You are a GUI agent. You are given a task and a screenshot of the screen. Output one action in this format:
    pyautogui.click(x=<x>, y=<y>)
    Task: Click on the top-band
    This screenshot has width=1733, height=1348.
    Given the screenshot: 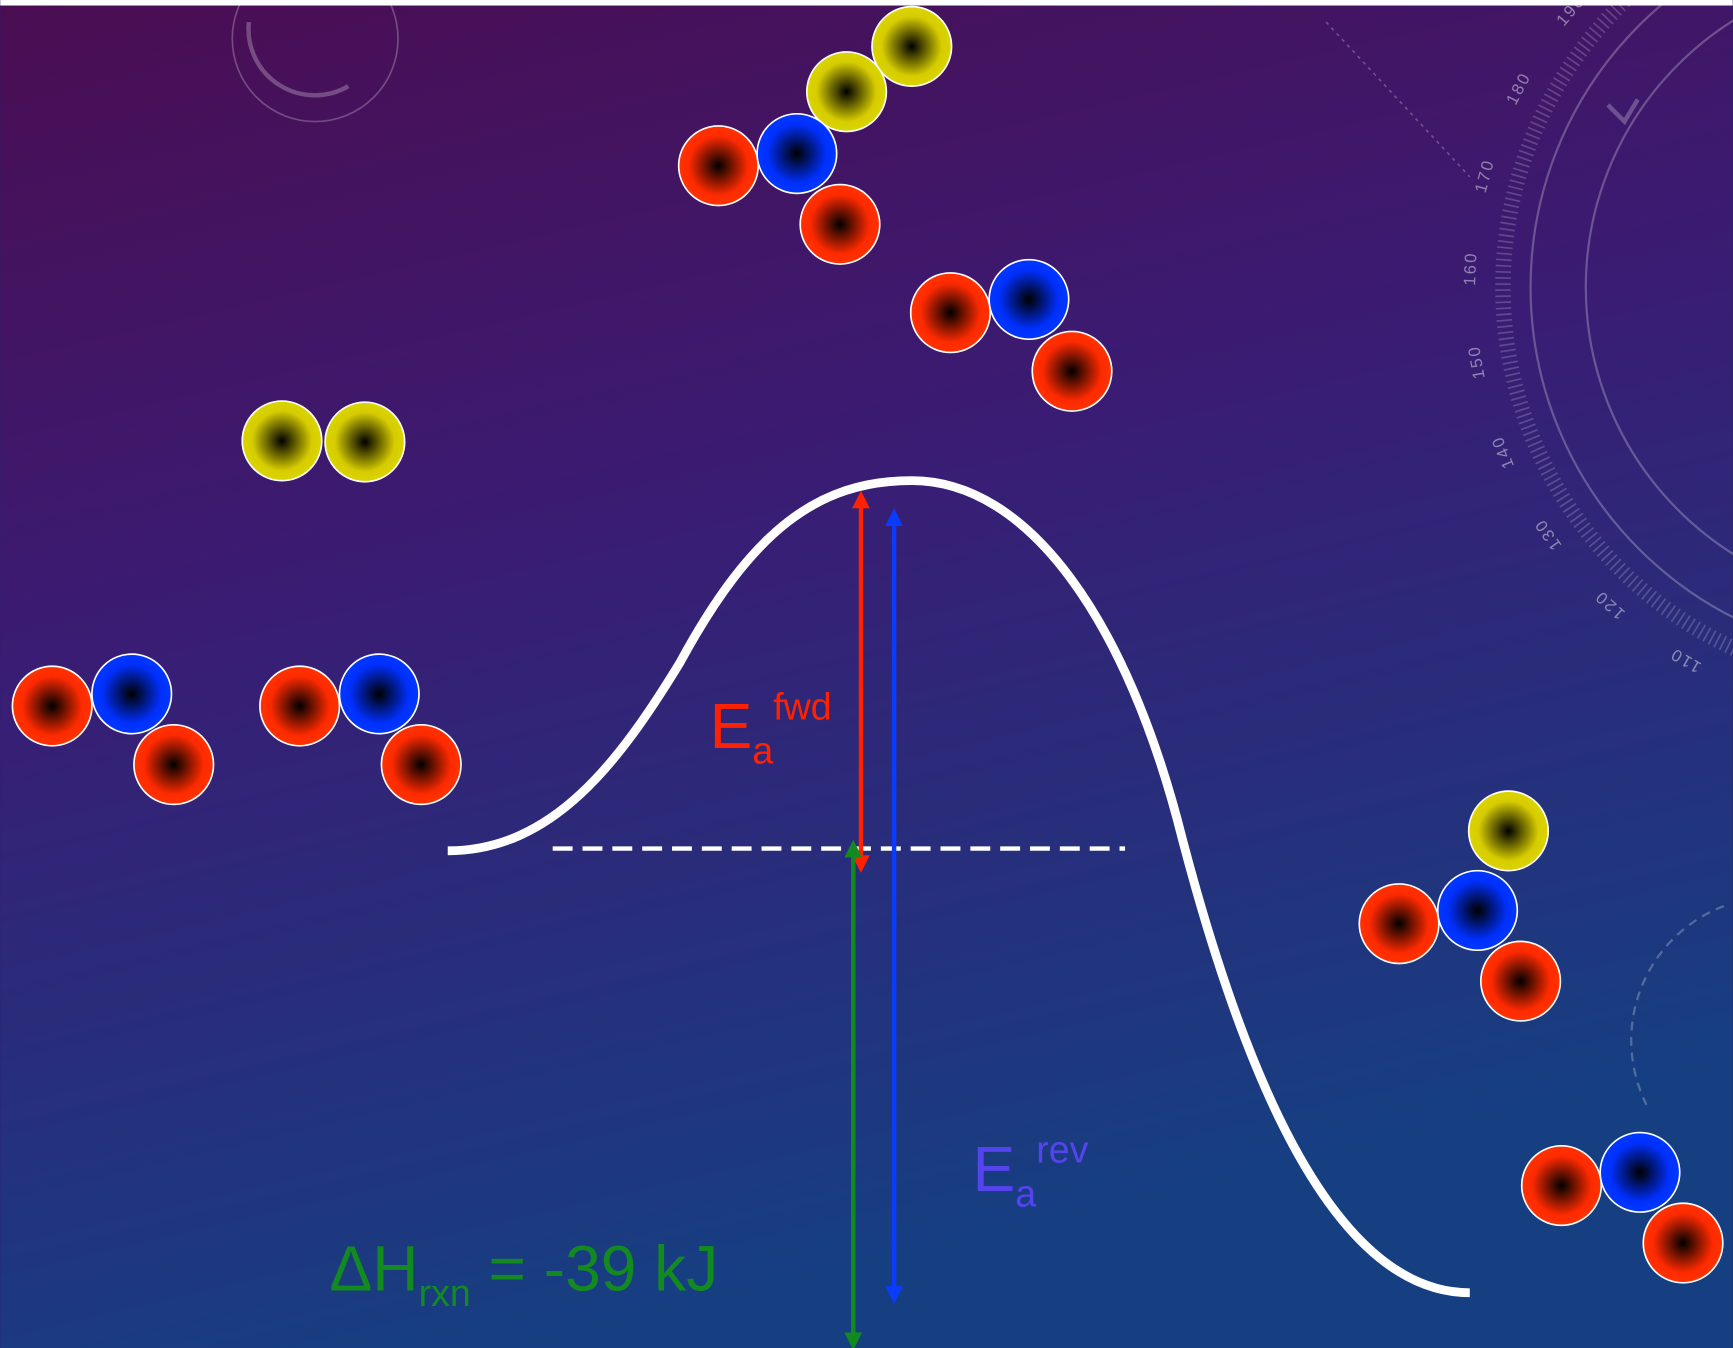 What is the action you would take?
    pyautogui.click(x=866, y=3)
    